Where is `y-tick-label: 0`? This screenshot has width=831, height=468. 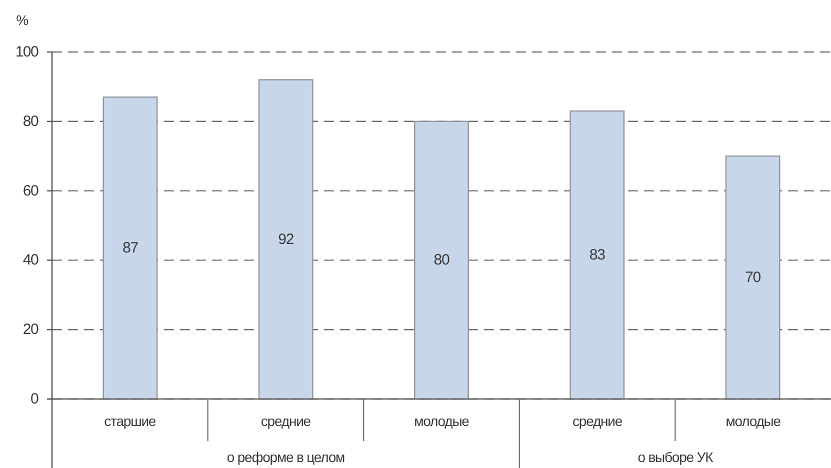 y-tick-label: 0 is located at coordinates (34, 399).